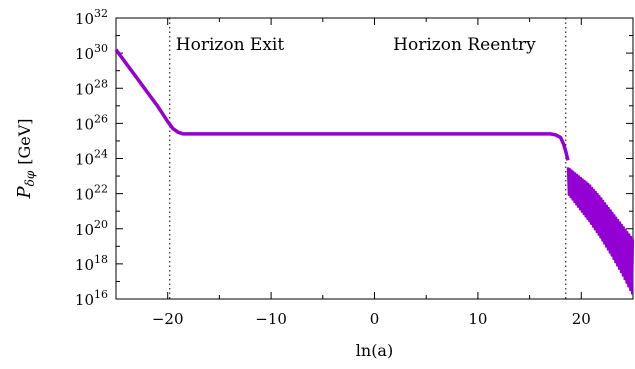  Describe the element at coordinates (374, 350) in the screenshot. I see `x-axis-label: ln(a)` at that location.